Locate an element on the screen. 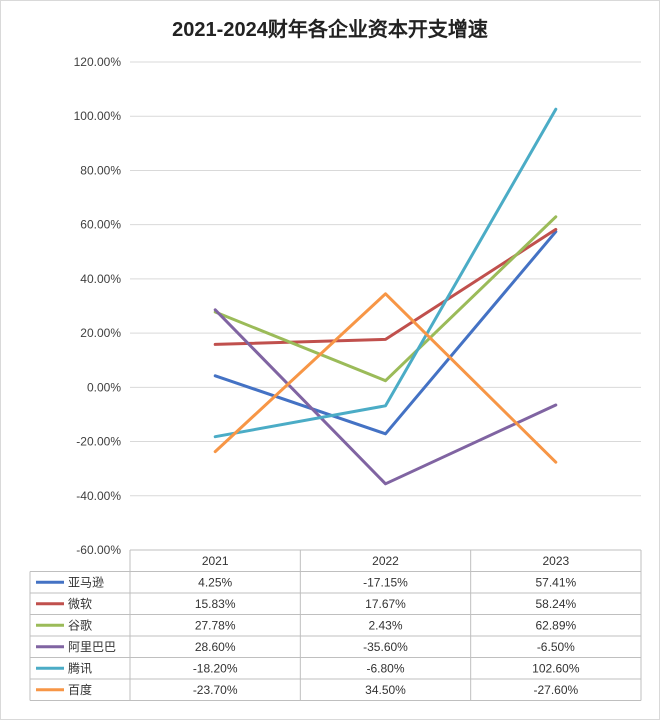  y-tick-label: -40.00% is located at coordinates (98, 496).